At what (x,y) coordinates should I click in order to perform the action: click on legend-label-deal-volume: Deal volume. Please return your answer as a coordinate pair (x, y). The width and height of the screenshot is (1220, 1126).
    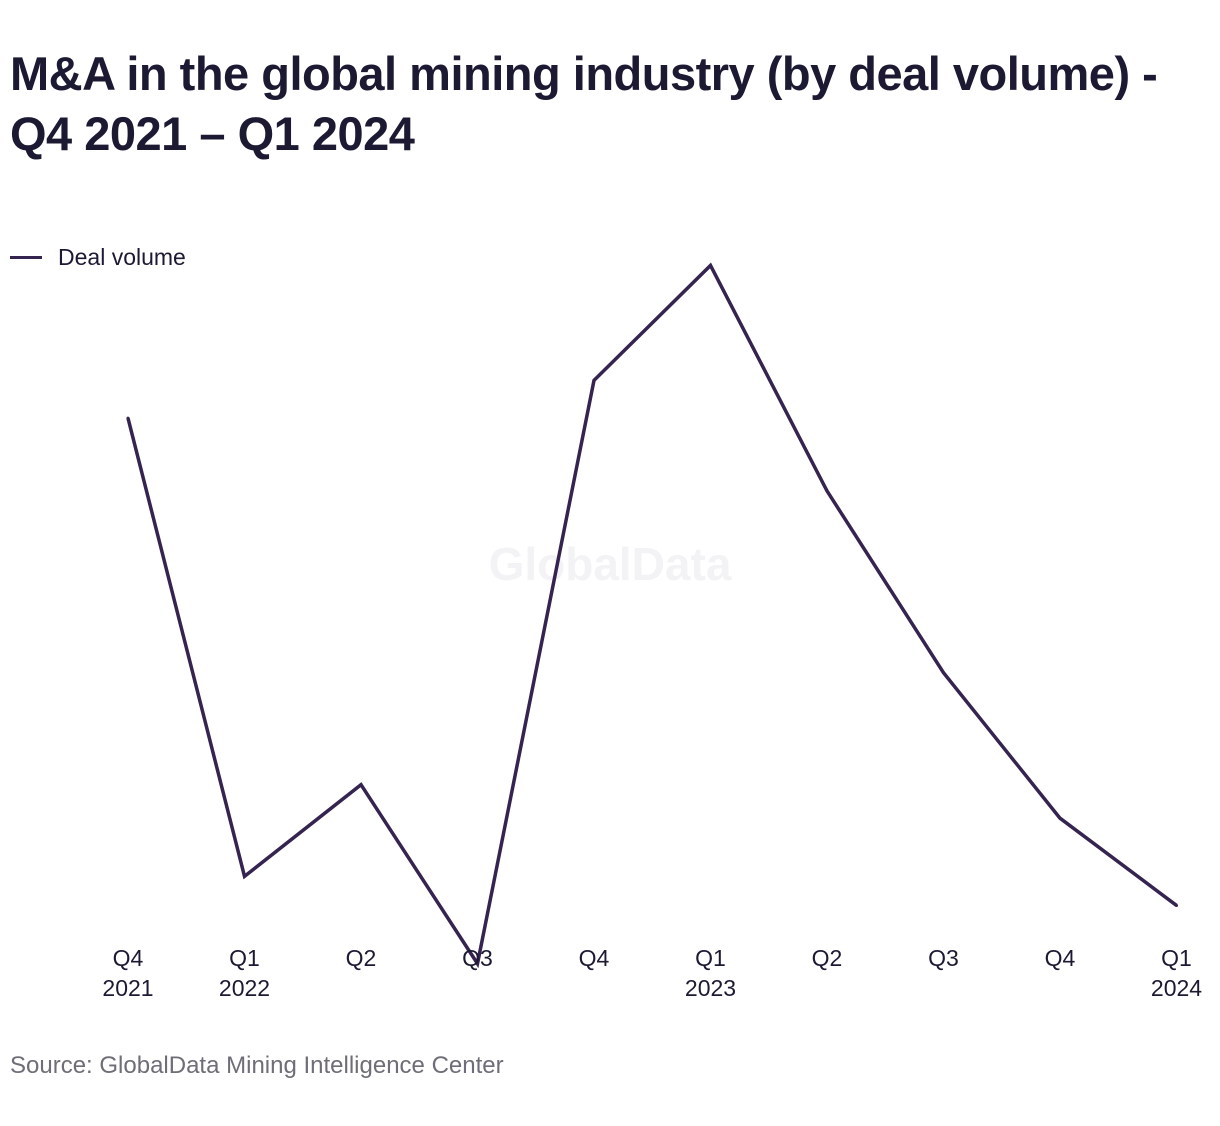
    Looking at the image, I should click on (122, 256).